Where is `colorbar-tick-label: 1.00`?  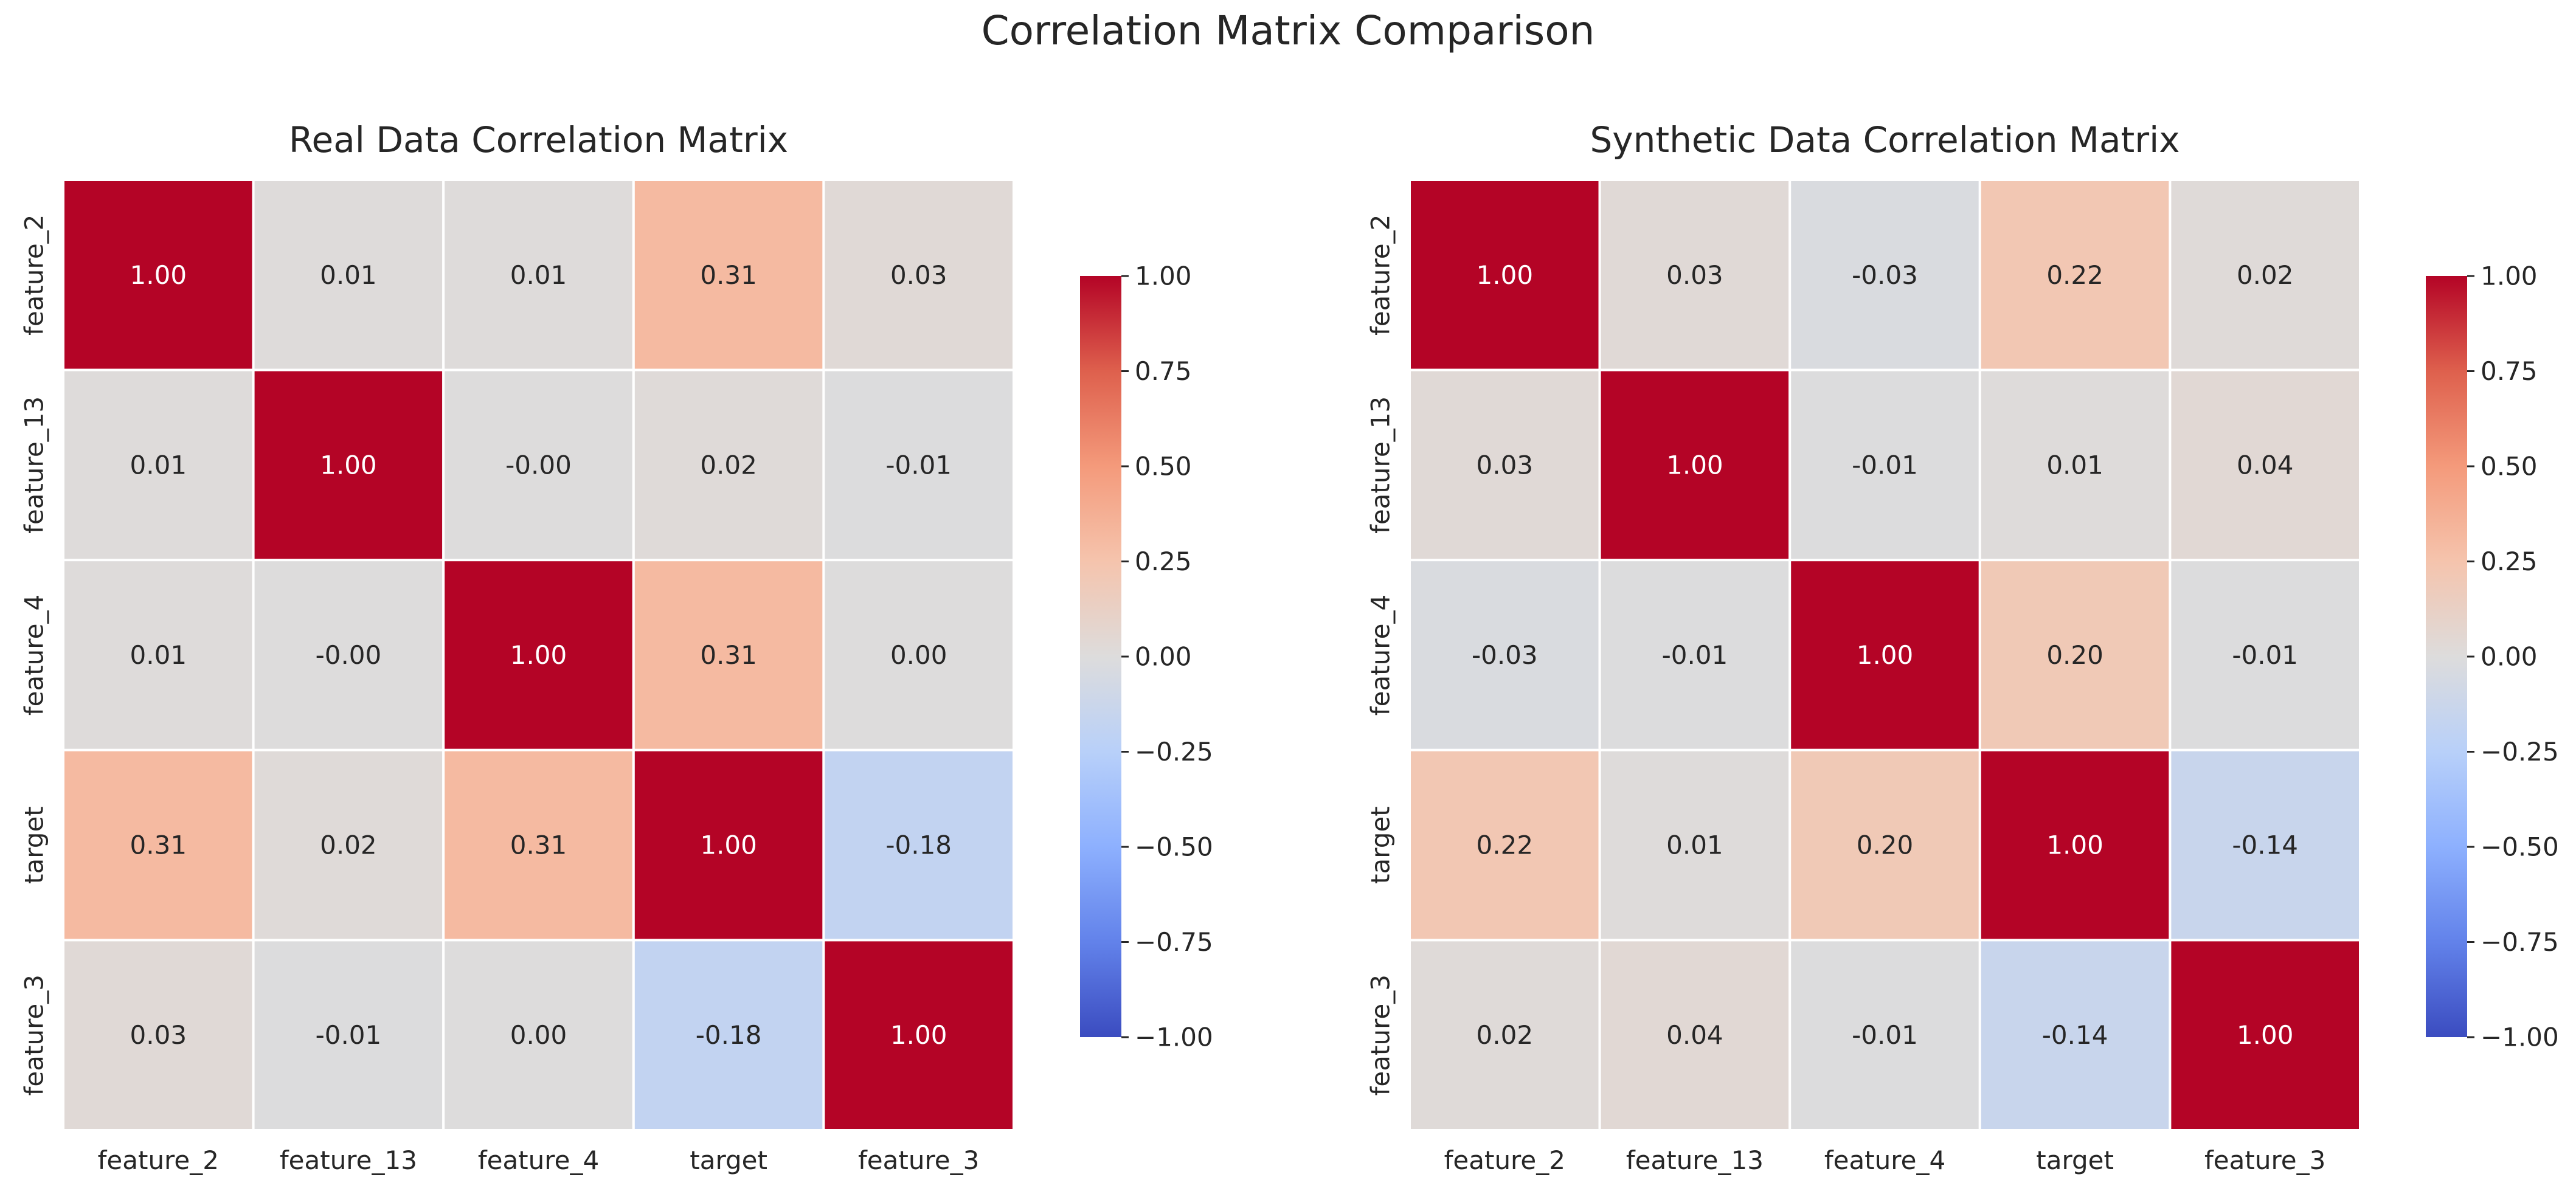
colorbar-tick-label: 1.00 is located at coordinates (2509, 276).